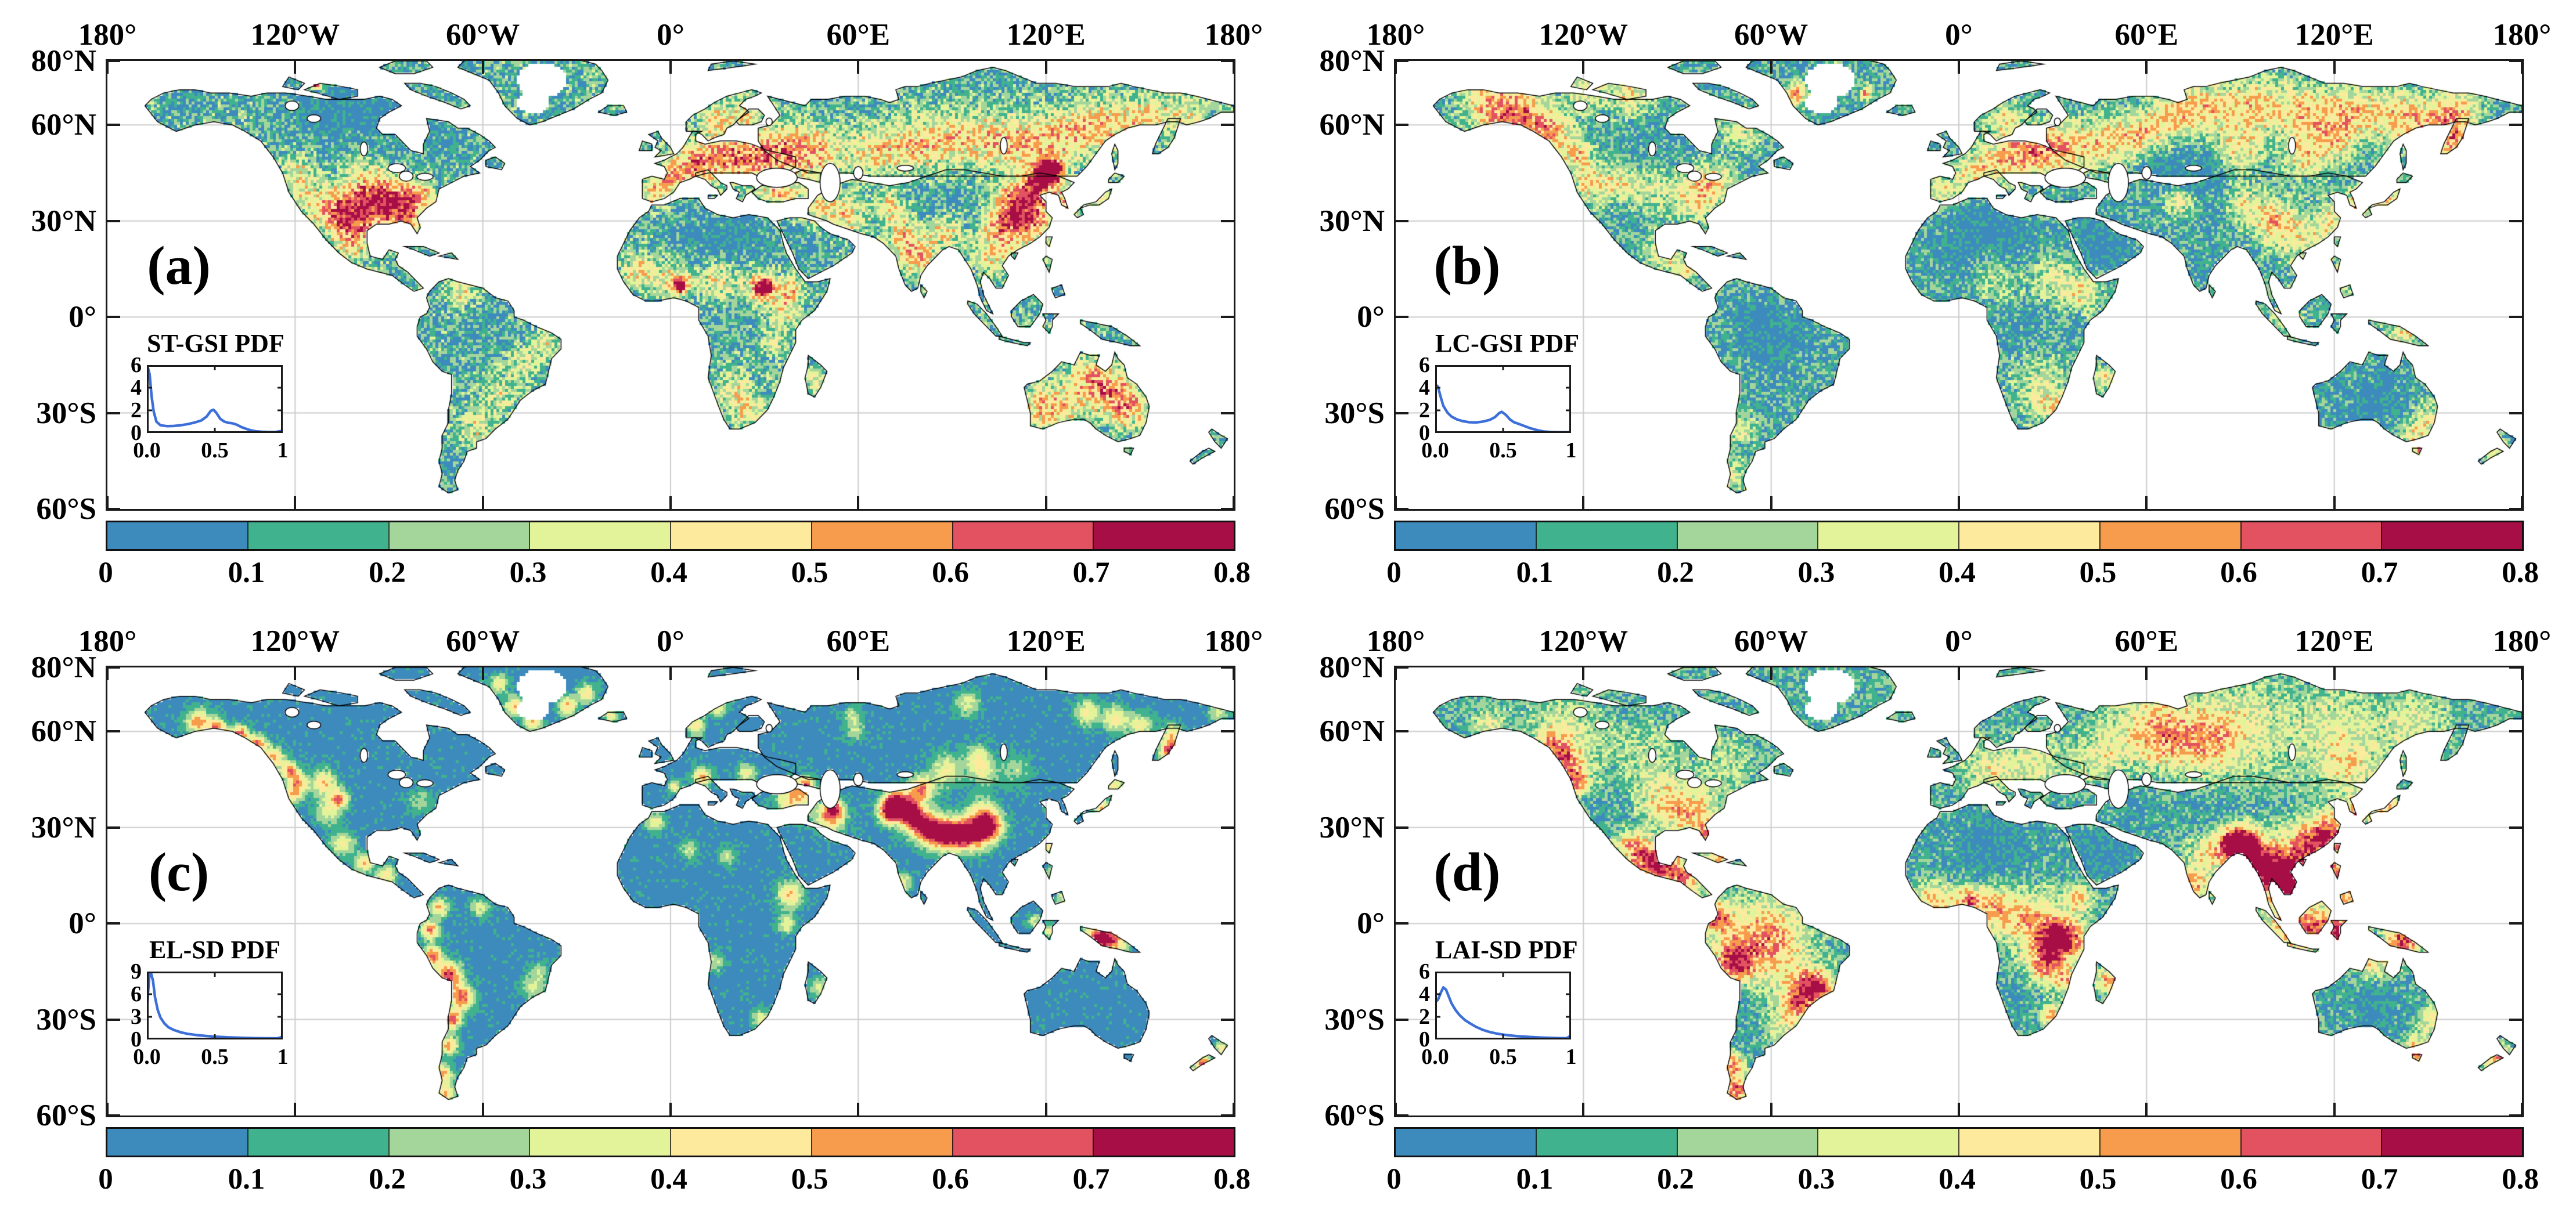  I want to click on pdf-inset: LC-GSI PDF 0 2 4 6 0.0 0.5 1, so click(1490, 399).